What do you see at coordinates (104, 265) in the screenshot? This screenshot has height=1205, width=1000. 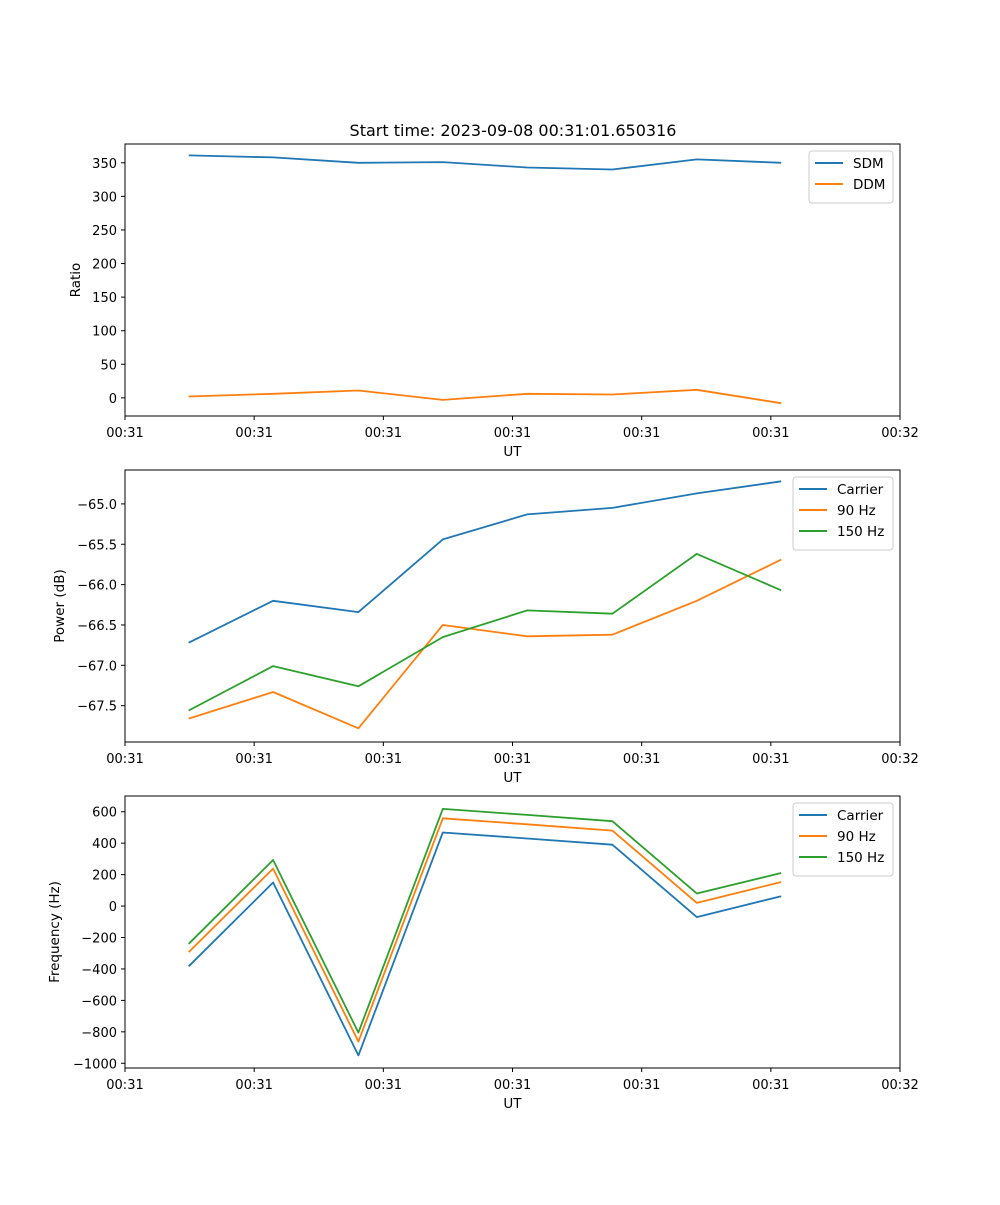 I see `panel-1-y-tick-label: 200` at bounding box center [104, 265].